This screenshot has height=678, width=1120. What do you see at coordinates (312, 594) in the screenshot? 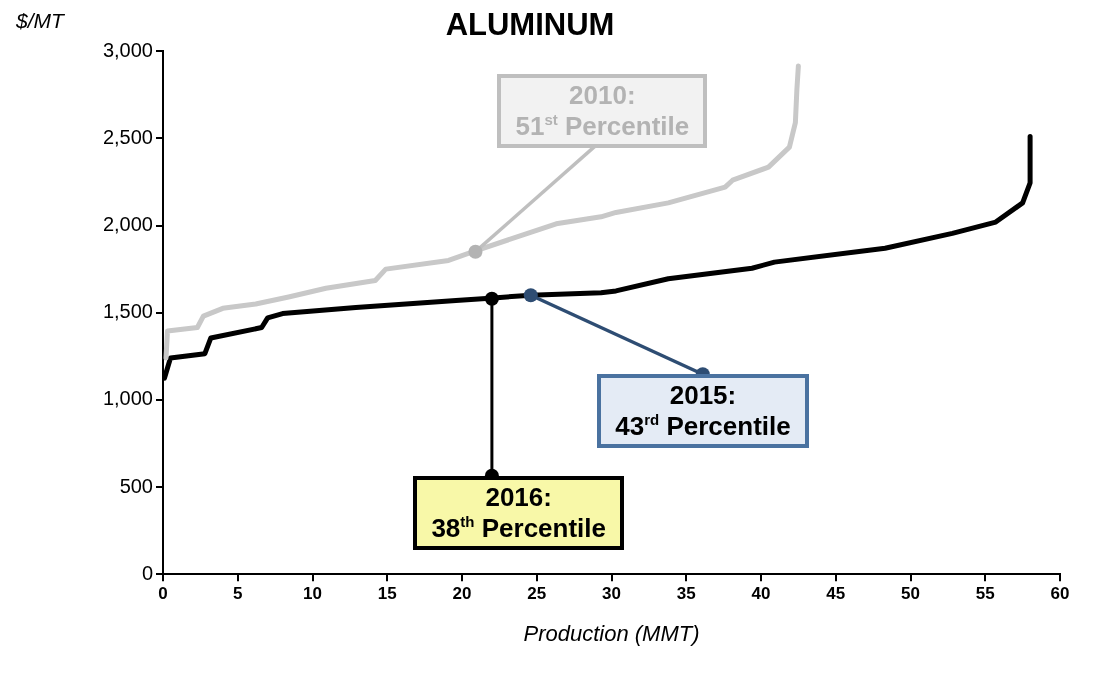
I see `x-tick-label: 10` at bounding box center [312, 594].